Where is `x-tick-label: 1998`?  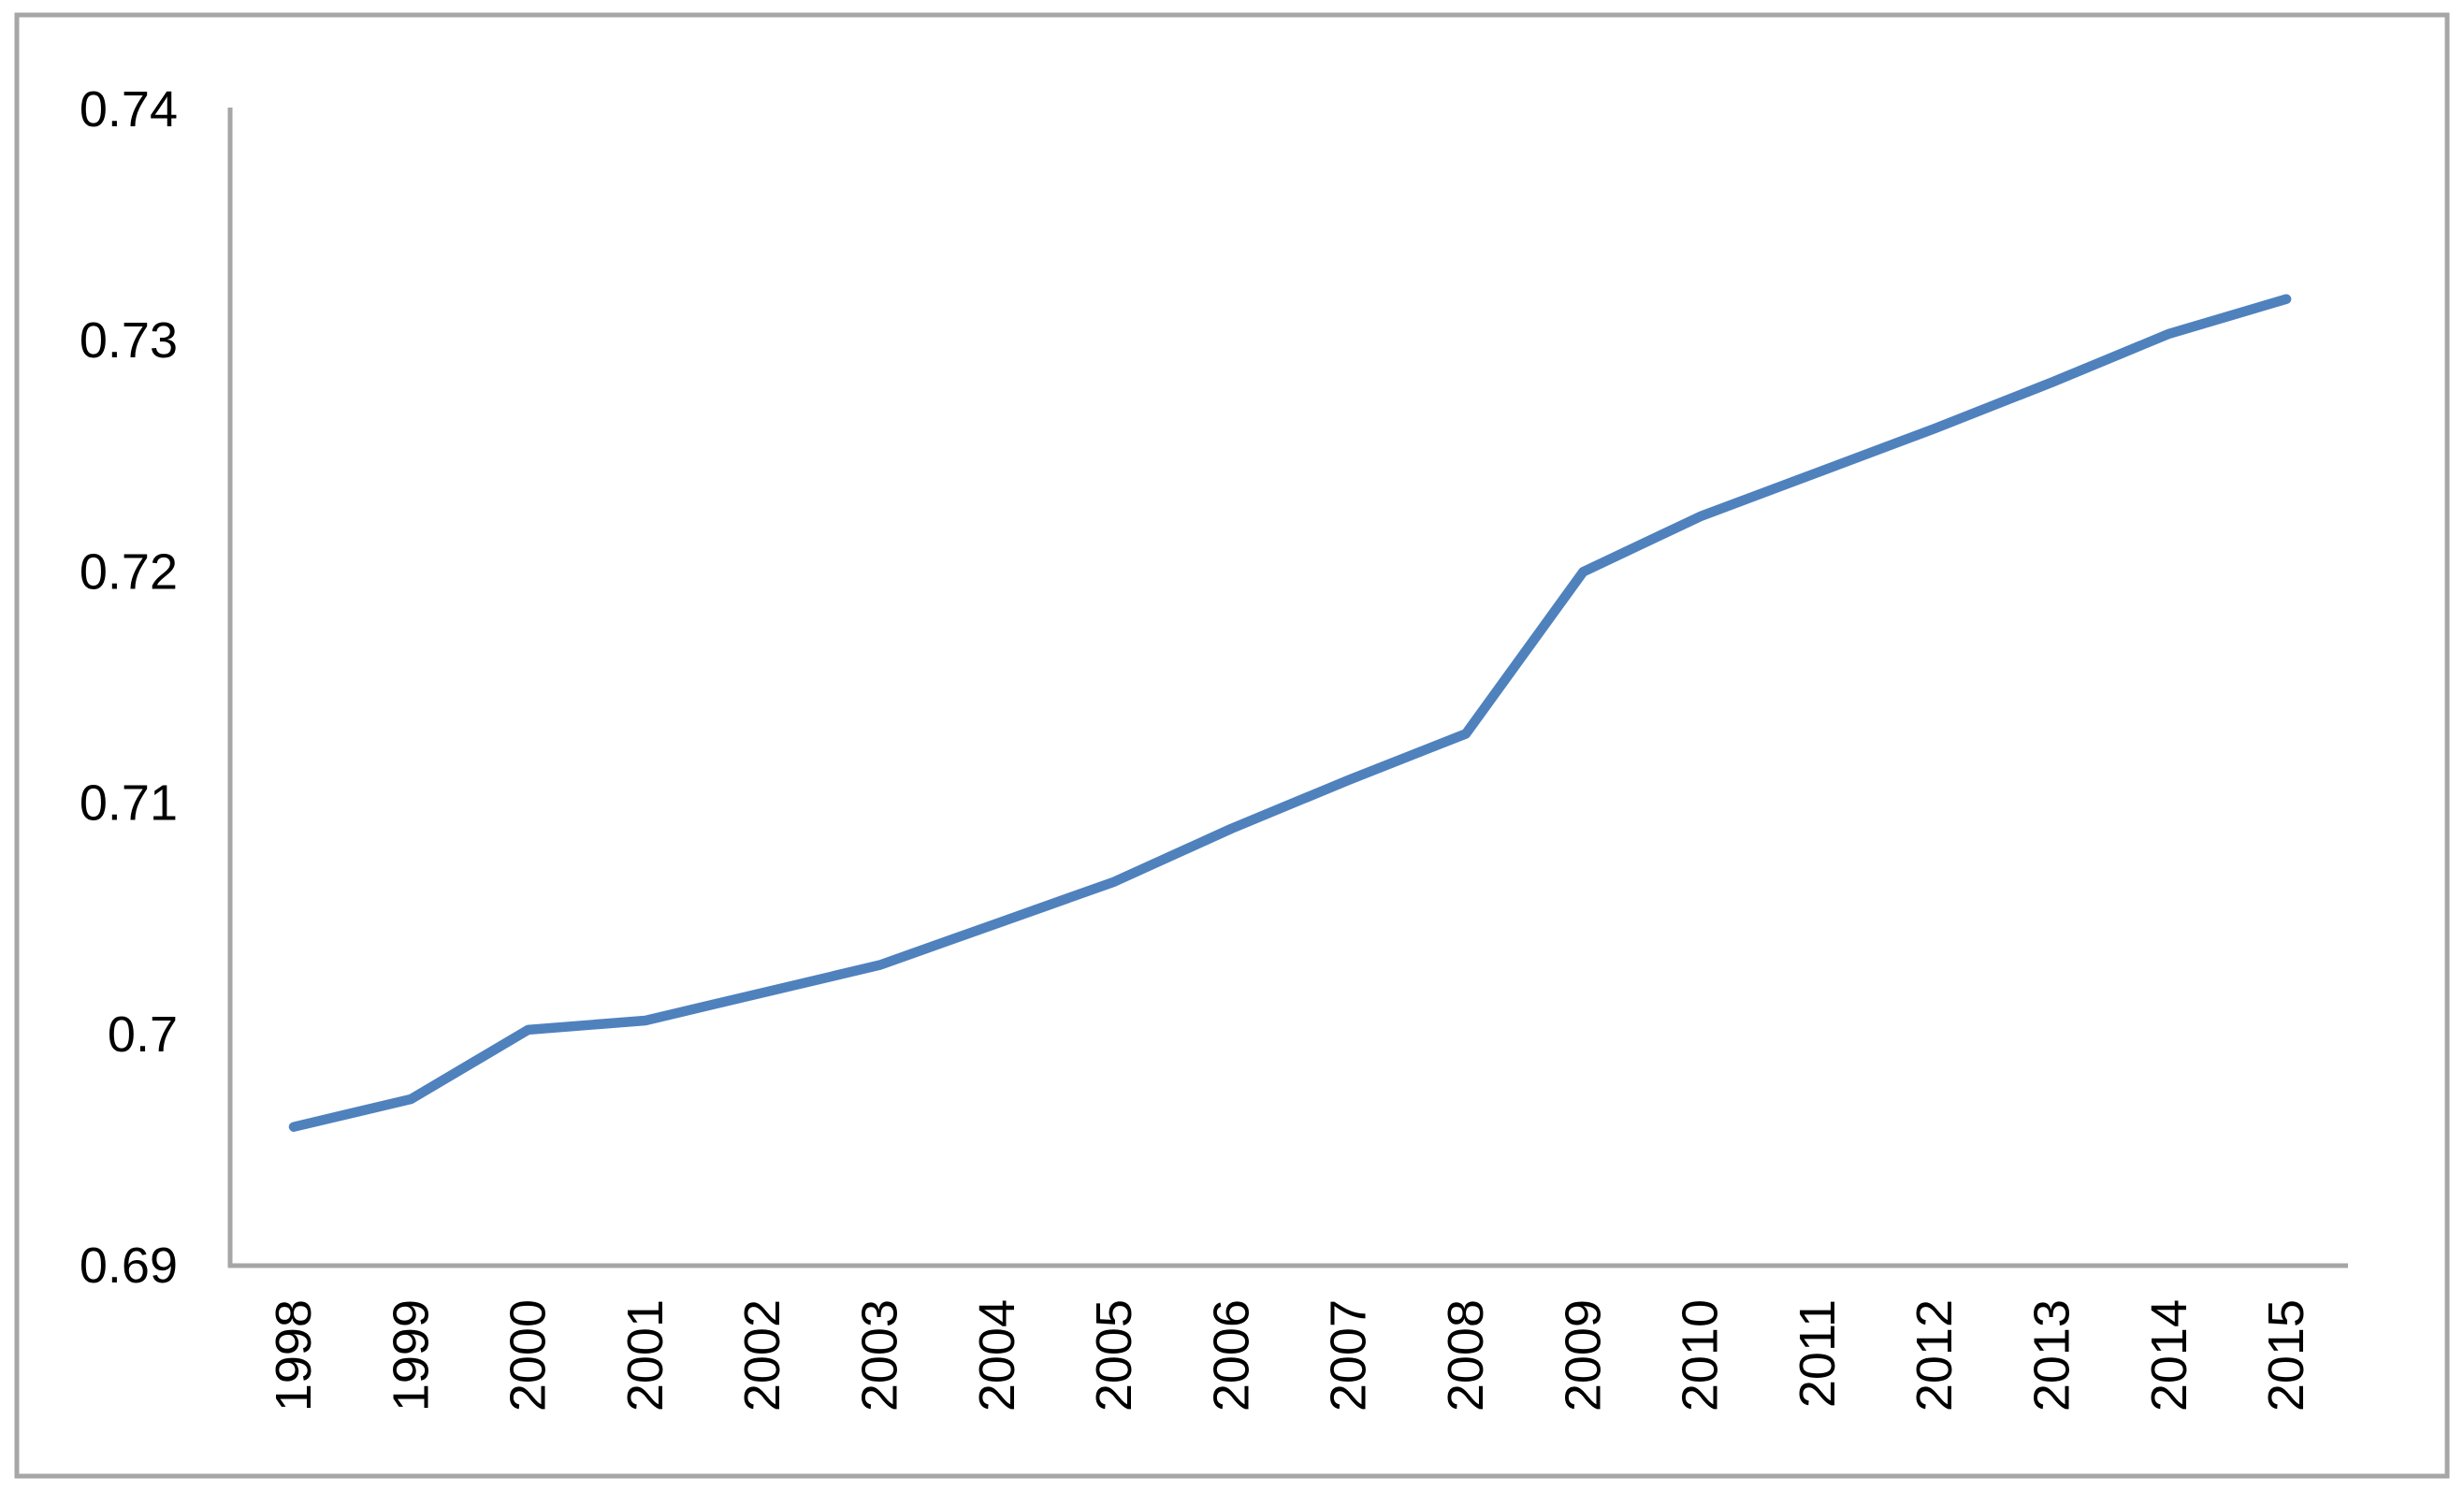 x-tick-label: 1998 is located at coordinates (294, 1355).